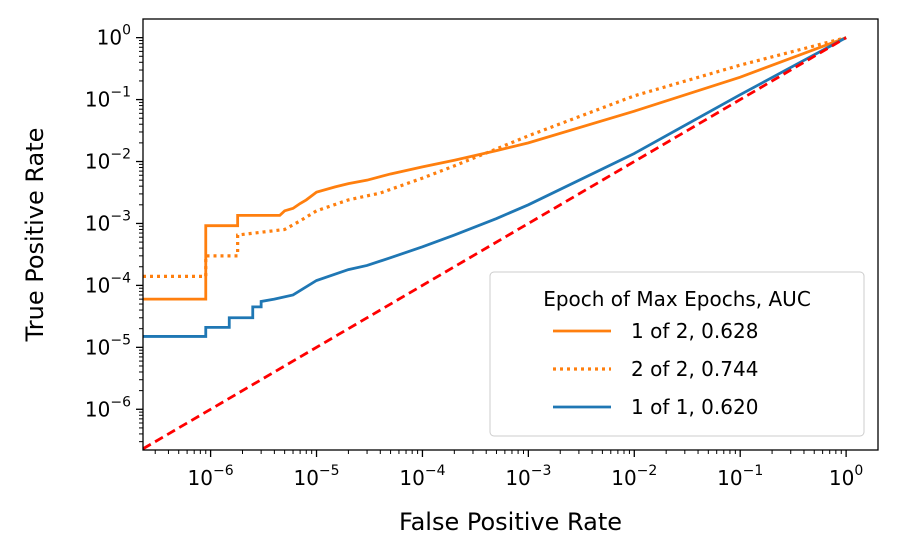 This screenshot has height=557, width=897. Describe the element at coordinates (753, 471) in the screenshot. I see `x-tick-exponent: −1` at that location.